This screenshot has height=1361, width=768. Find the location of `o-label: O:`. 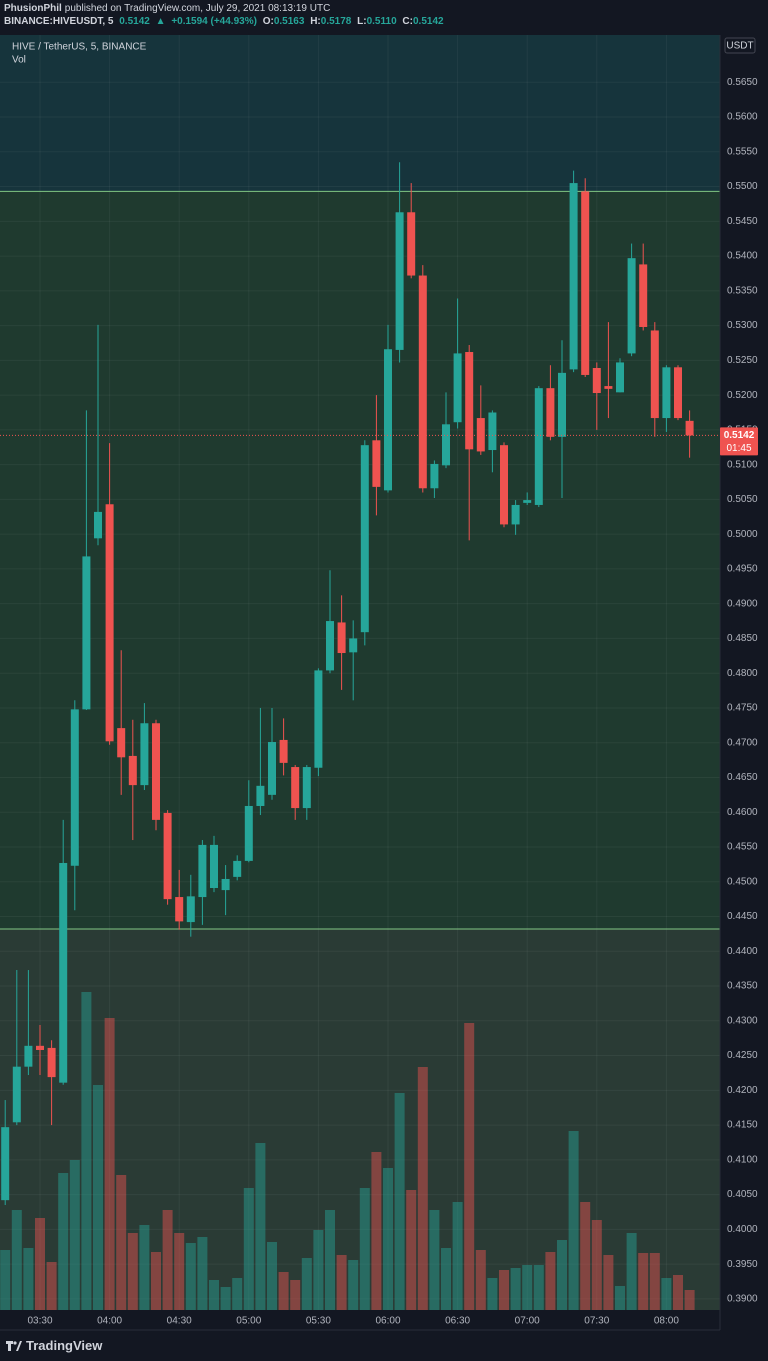

o-label: O: is located at coordinates (268, 21).